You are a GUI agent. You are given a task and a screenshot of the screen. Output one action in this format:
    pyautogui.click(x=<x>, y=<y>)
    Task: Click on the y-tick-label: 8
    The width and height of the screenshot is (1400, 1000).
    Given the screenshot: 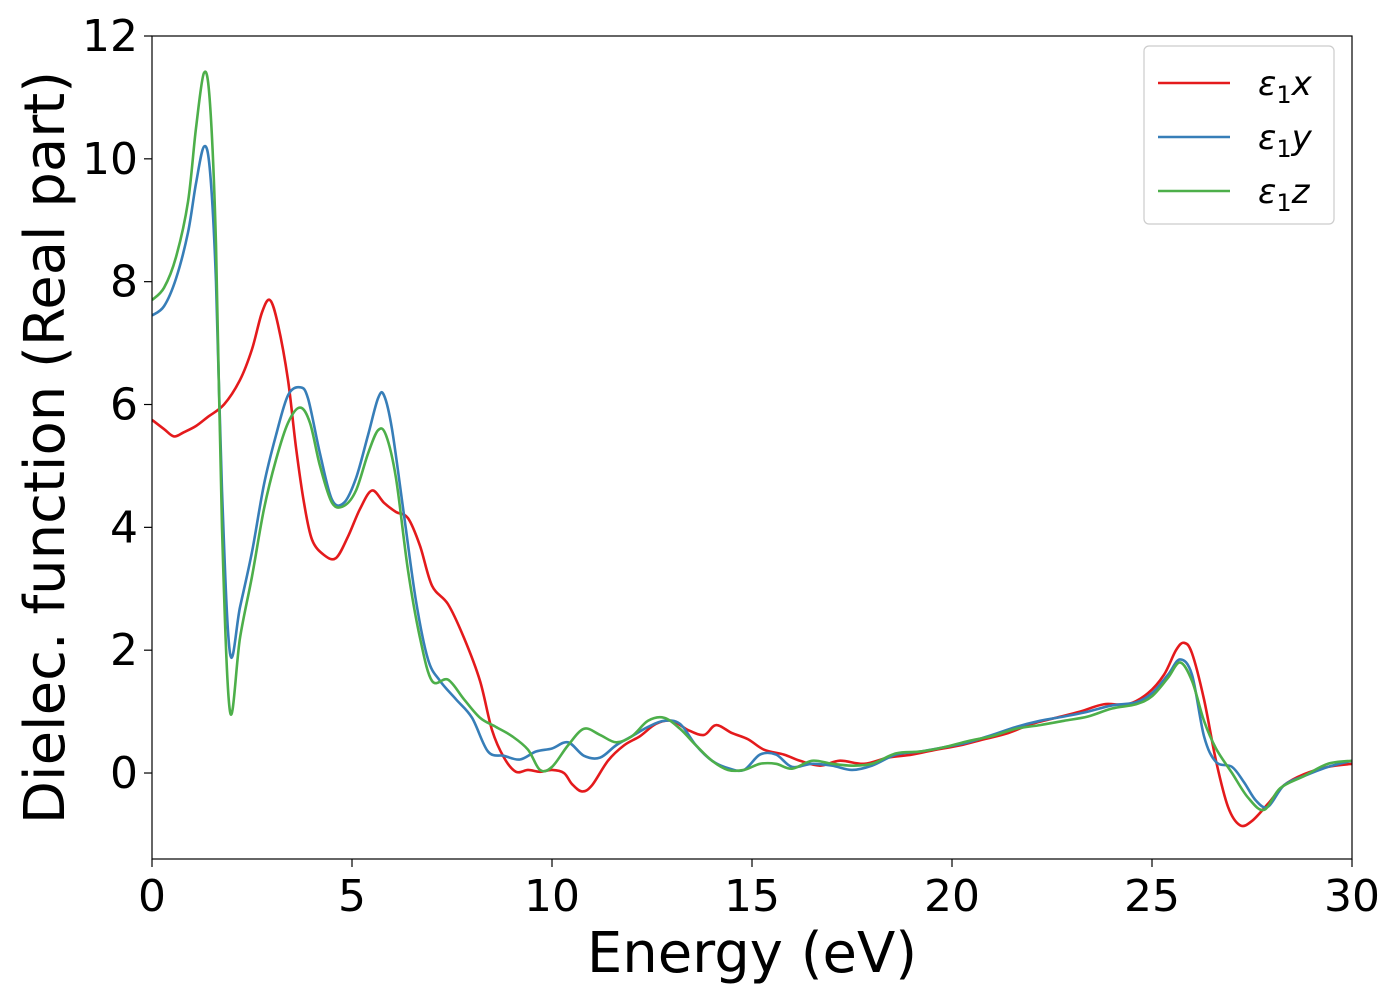 What is the action you would take?
    pyautogui.click(x=124, y=282)
    